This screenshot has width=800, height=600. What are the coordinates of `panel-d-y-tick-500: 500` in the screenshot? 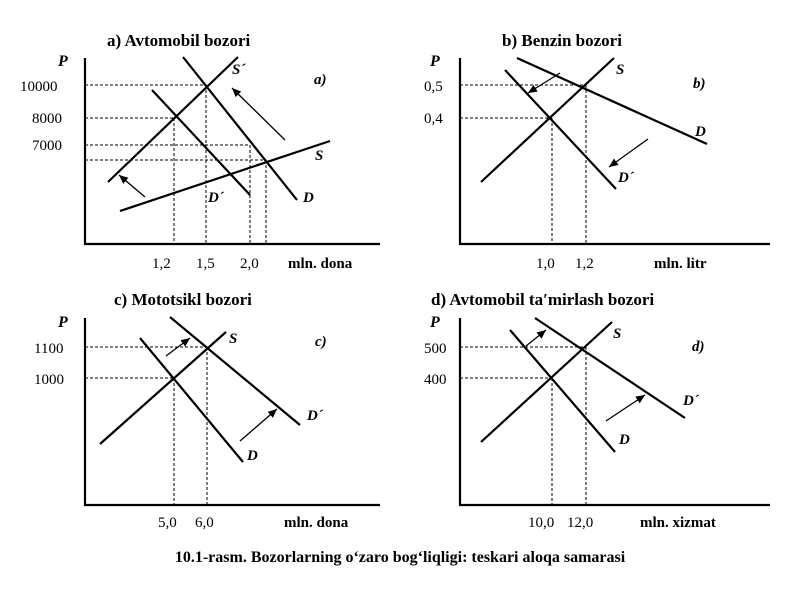 It's located at (435, 349).